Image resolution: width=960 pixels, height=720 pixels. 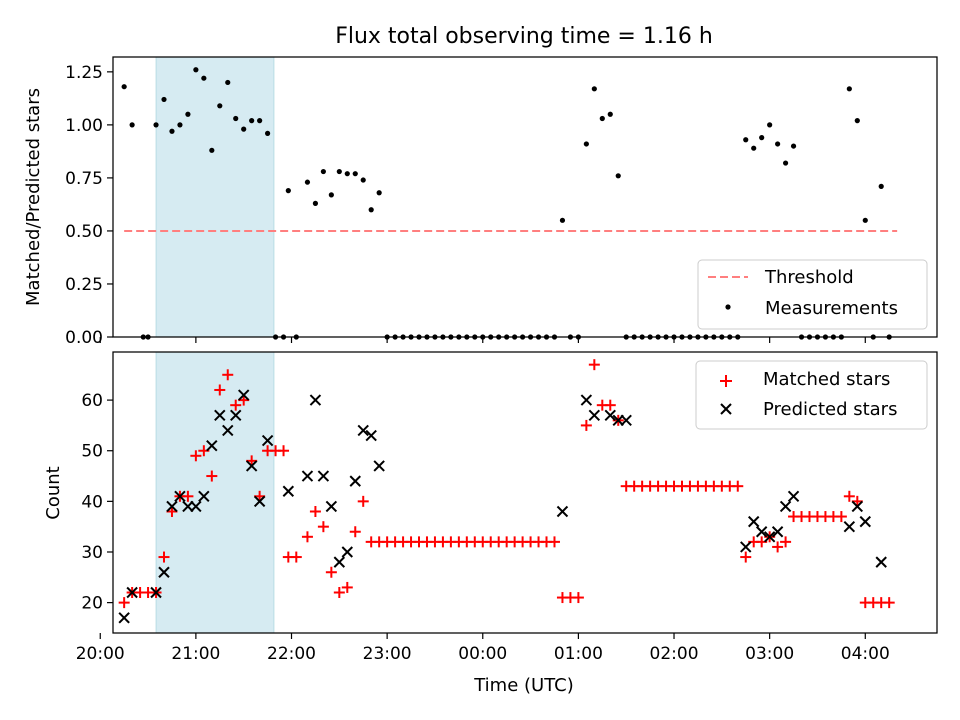 I want to click on top-legend: Threshold Measurements, so click(x=812, y=294).